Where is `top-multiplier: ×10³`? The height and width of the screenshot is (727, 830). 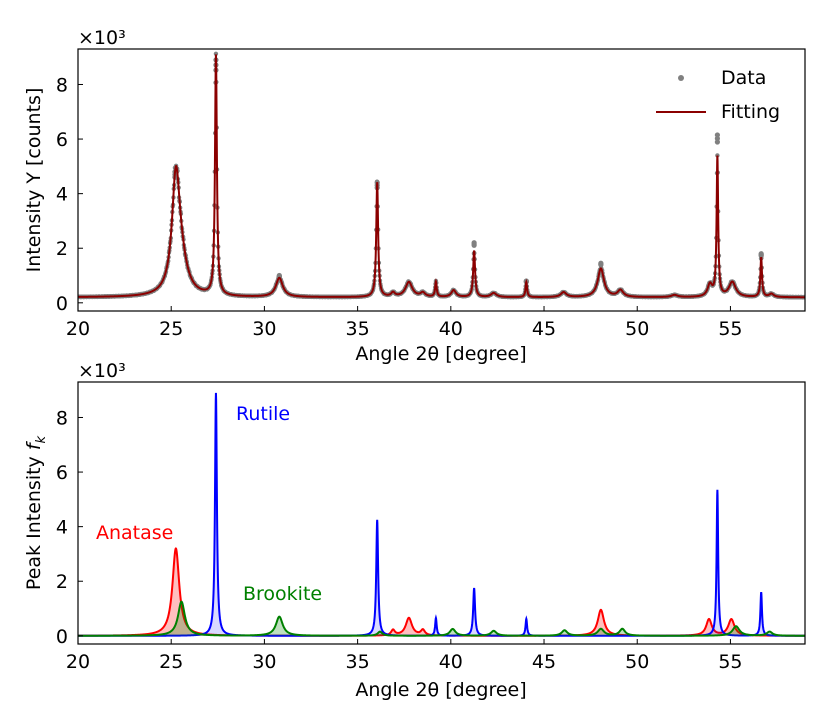
top-multiplier: ×10³ is located at coordinates (102, 38).